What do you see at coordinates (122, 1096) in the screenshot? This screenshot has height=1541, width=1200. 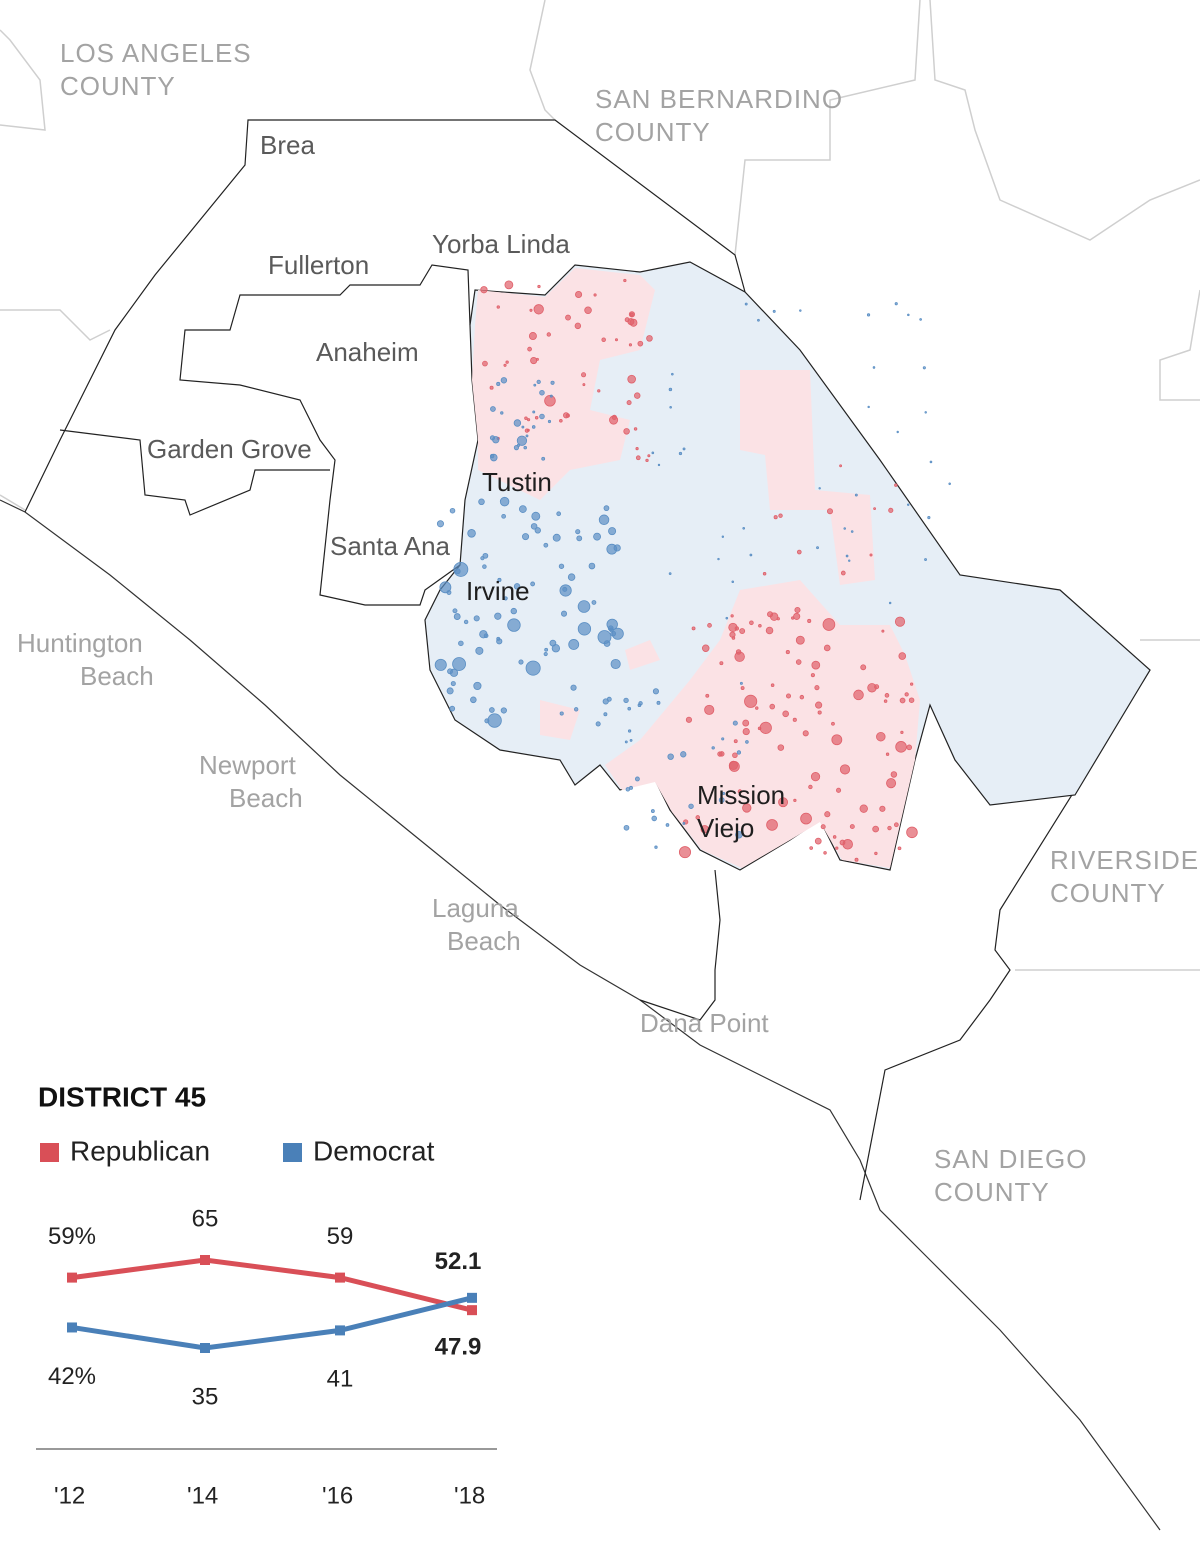 I see `chart-title: DISTRICT 45` at bounding box center [122, 1096].